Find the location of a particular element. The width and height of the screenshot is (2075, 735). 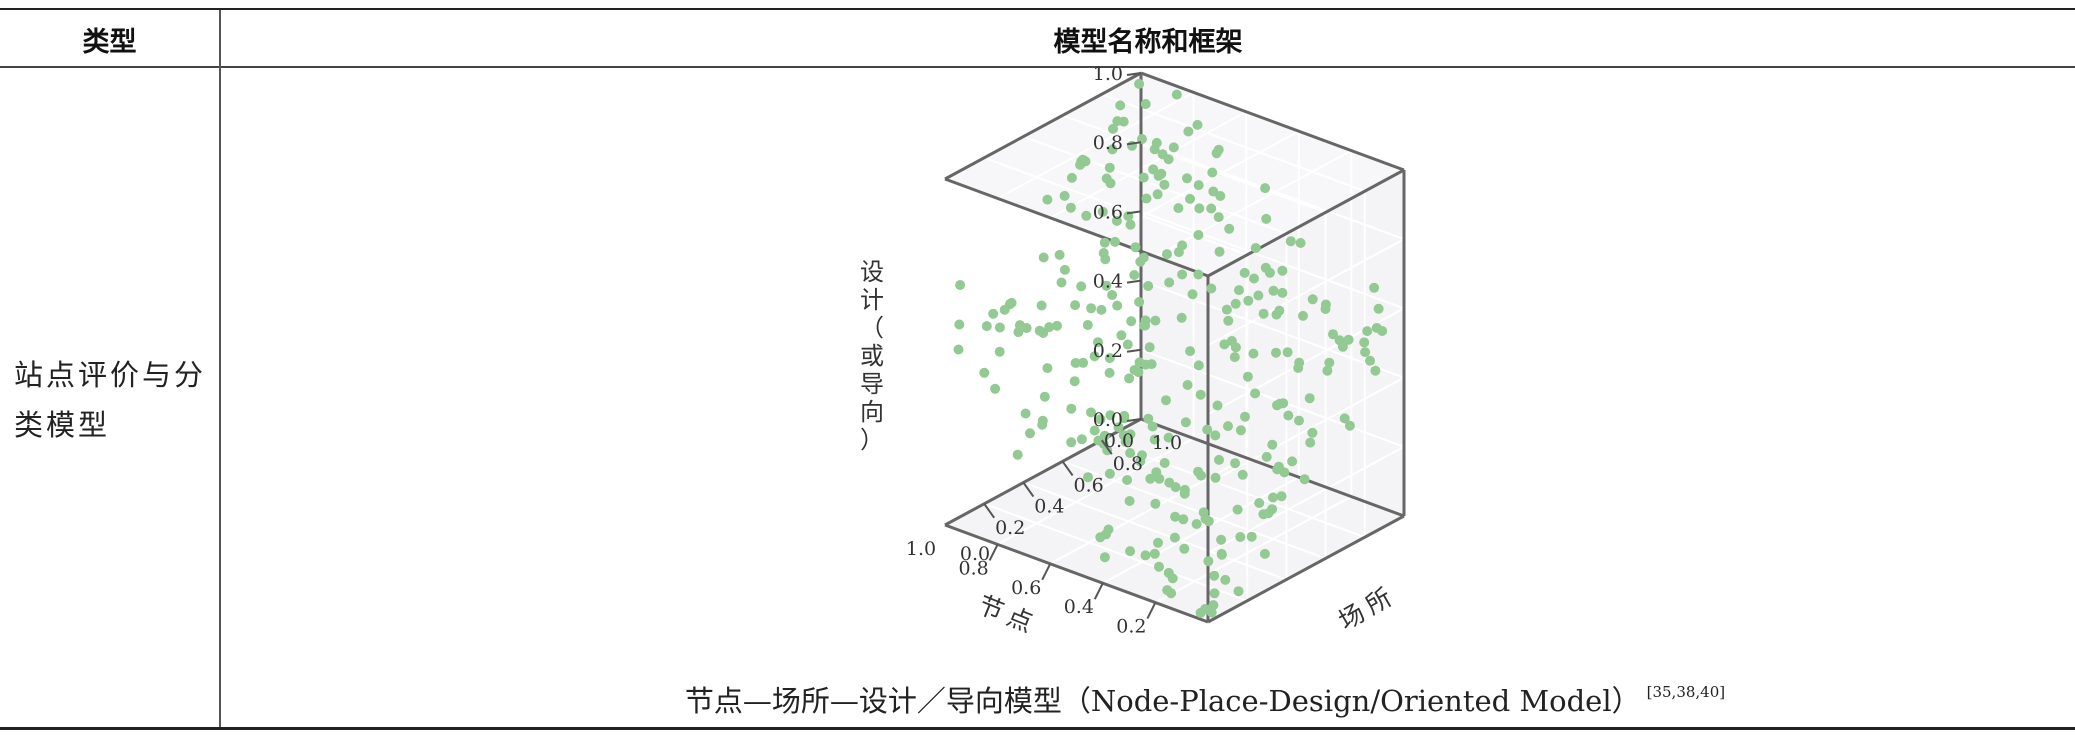

x-tick-label: 0.8 is located at coordinates (973, 568).